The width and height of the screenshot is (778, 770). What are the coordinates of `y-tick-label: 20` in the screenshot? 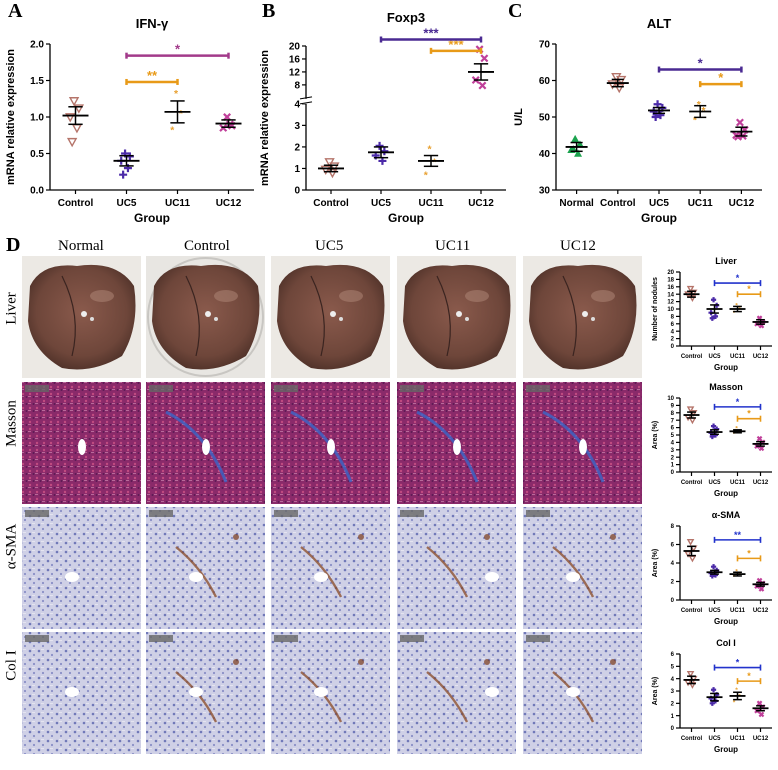 It's located at (670, 273).